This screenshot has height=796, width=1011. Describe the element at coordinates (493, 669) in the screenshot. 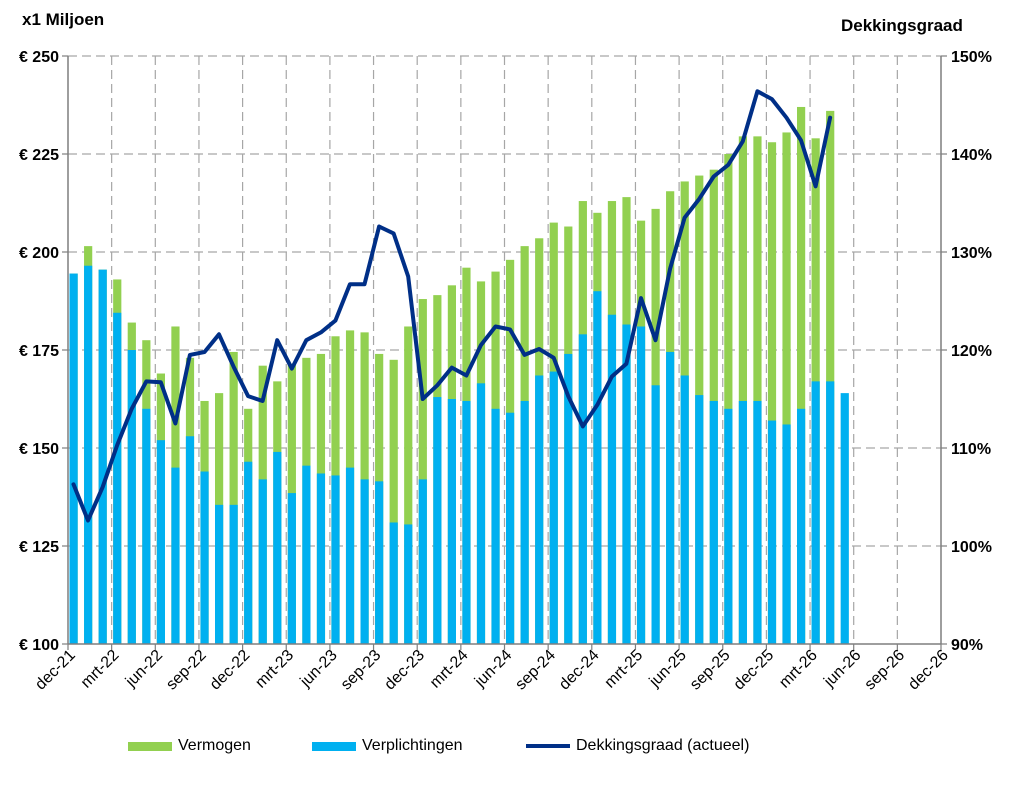

I see `x-tick-label: jun-24` at that location.